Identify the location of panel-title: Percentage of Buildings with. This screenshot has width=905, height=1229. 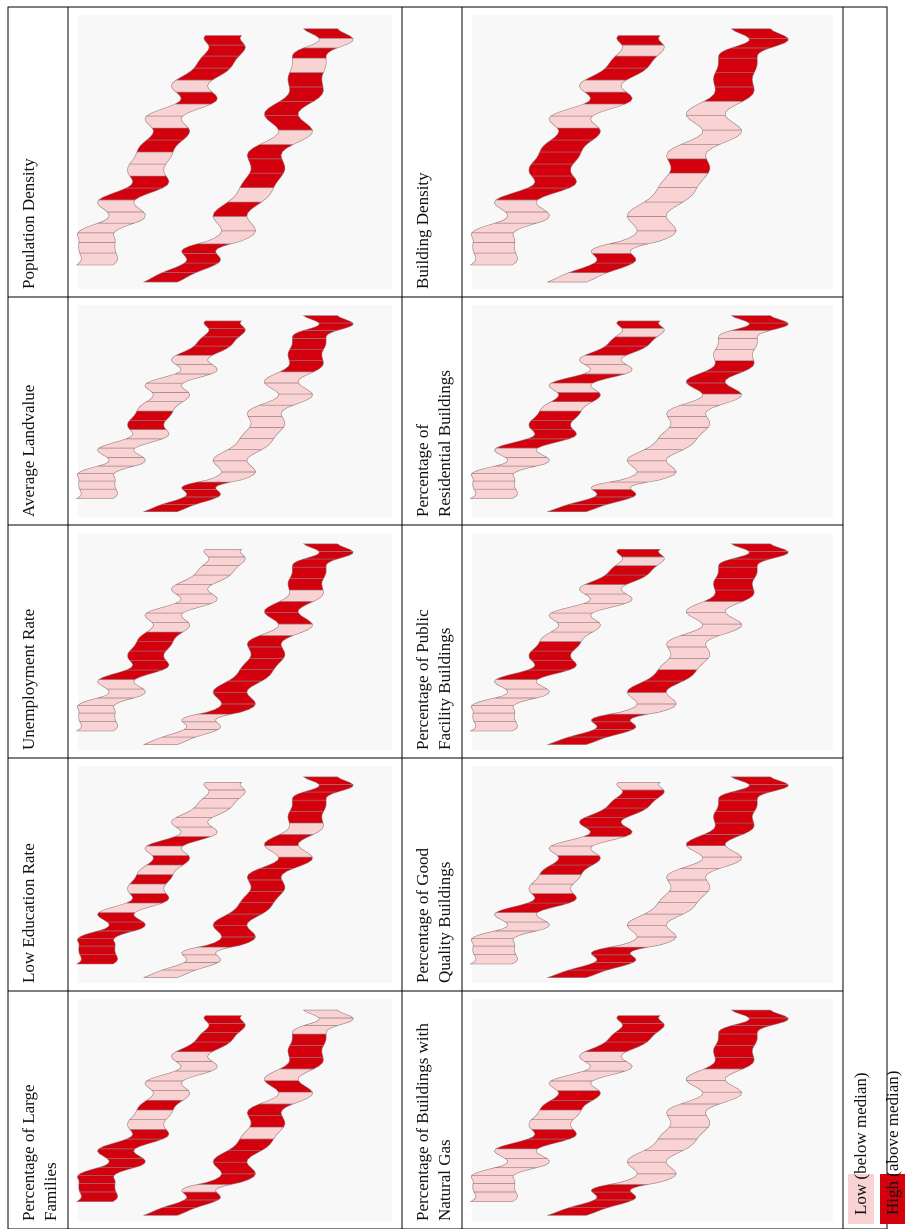
(422, 1122).